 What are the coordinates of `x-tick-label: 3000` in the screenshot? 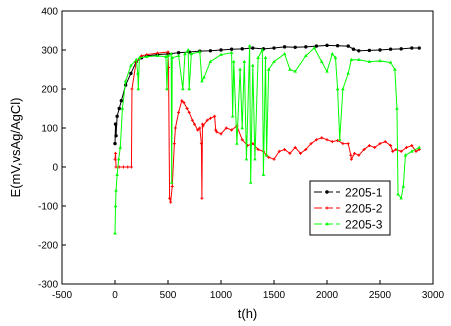 It's located at (433, 295).